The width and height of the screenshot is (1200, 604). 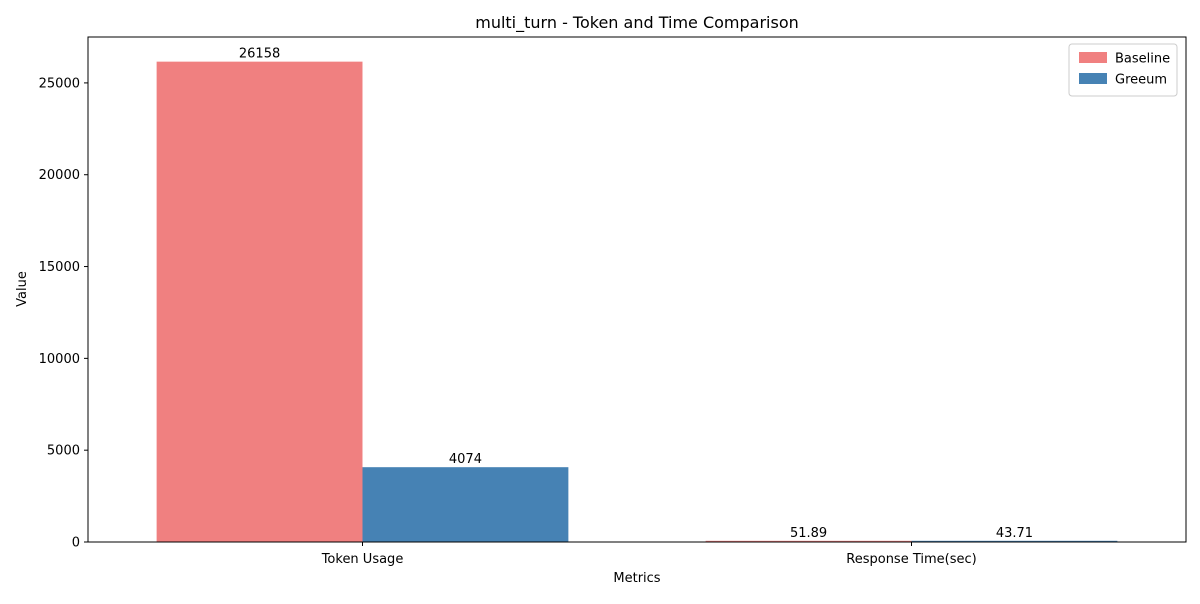 I want to click on legend-label-greeum: Greeum, so click(x=1141, y=80).